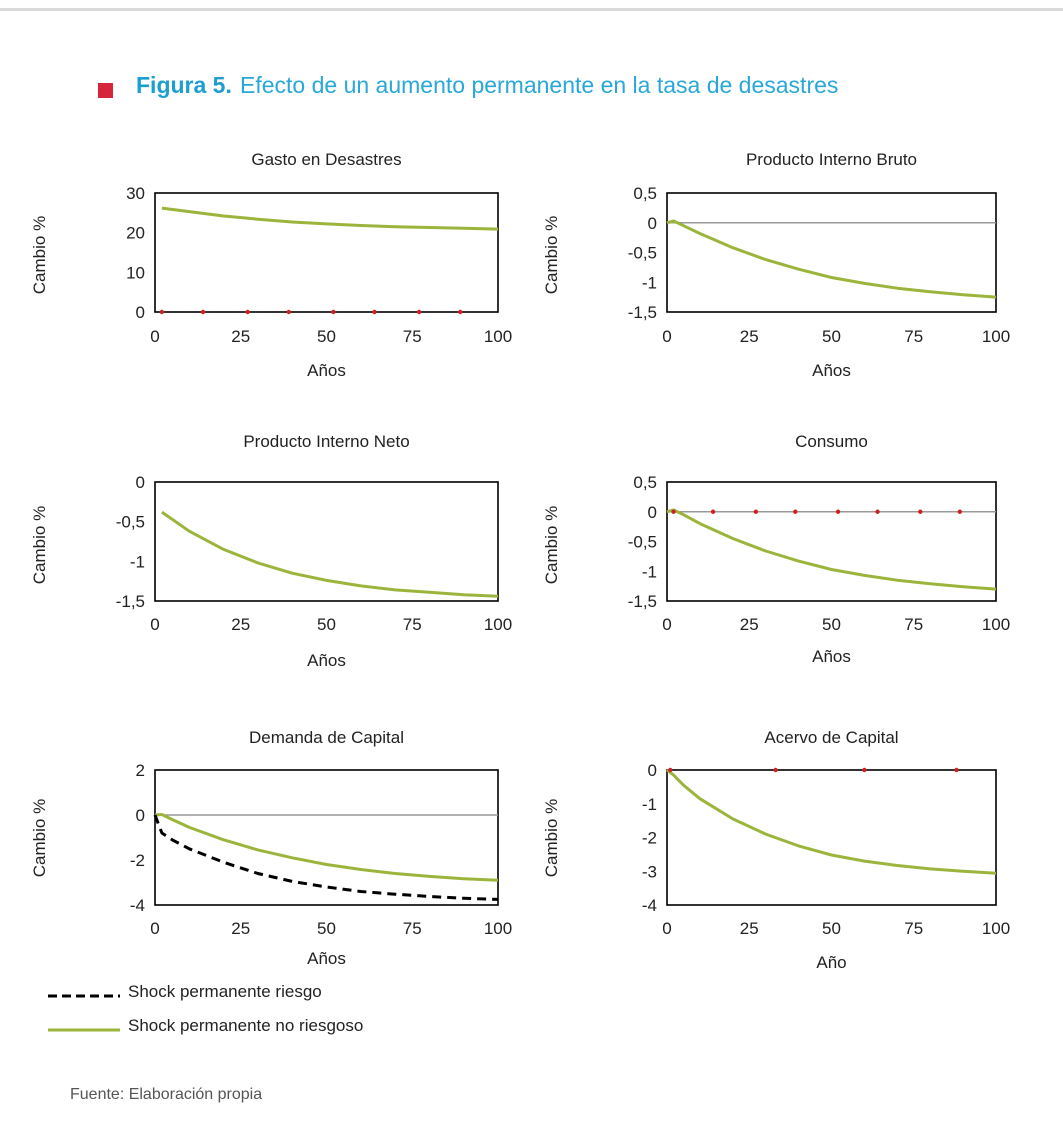  I want to click on figure-source: Fuente: Elaboración propia, so click(166, 1094).